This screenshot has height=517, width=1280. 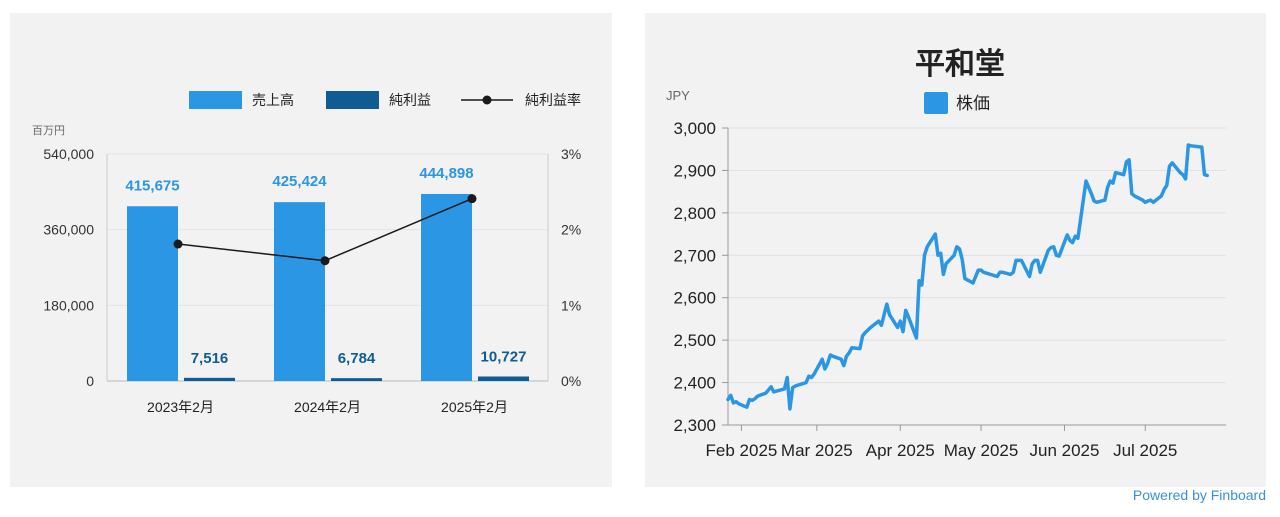 I want to click on y-tick-label: 2,500, so click(x=694, y=340).